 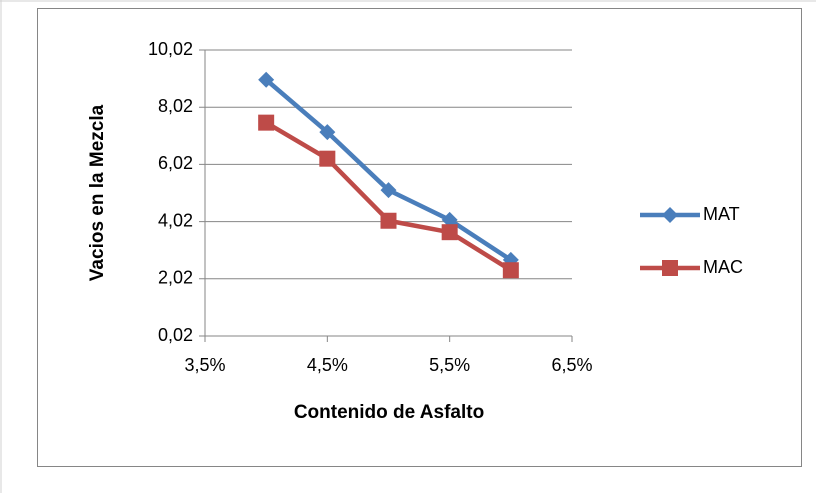 I want to click on y-tick-label: 6,02, so click(x=175, y=163).